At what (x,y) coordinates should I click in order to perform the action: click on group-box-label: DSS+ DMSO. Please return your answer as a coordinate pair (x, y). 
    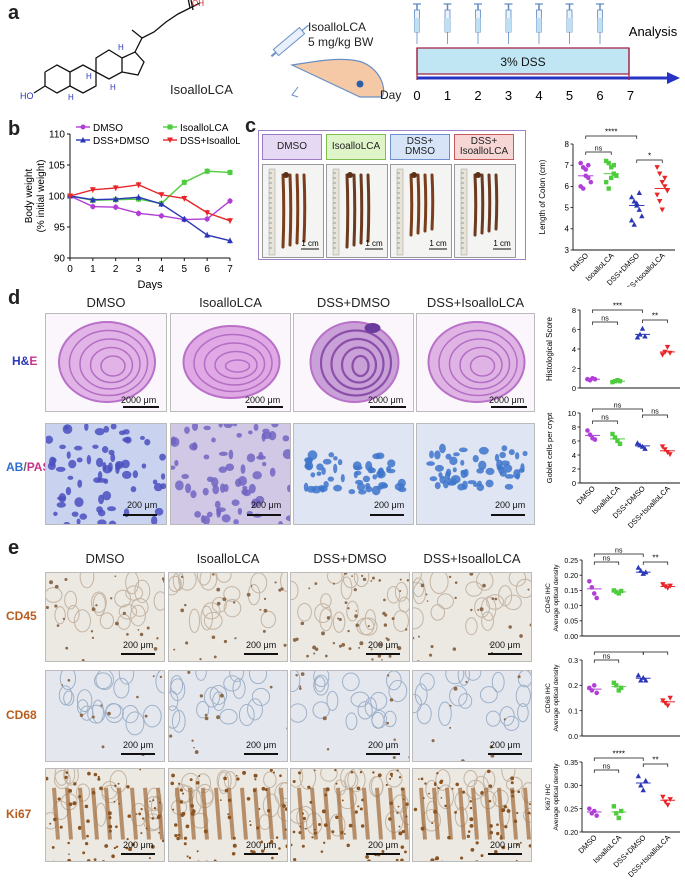
    Looking at the image, I should click on (420, 146).